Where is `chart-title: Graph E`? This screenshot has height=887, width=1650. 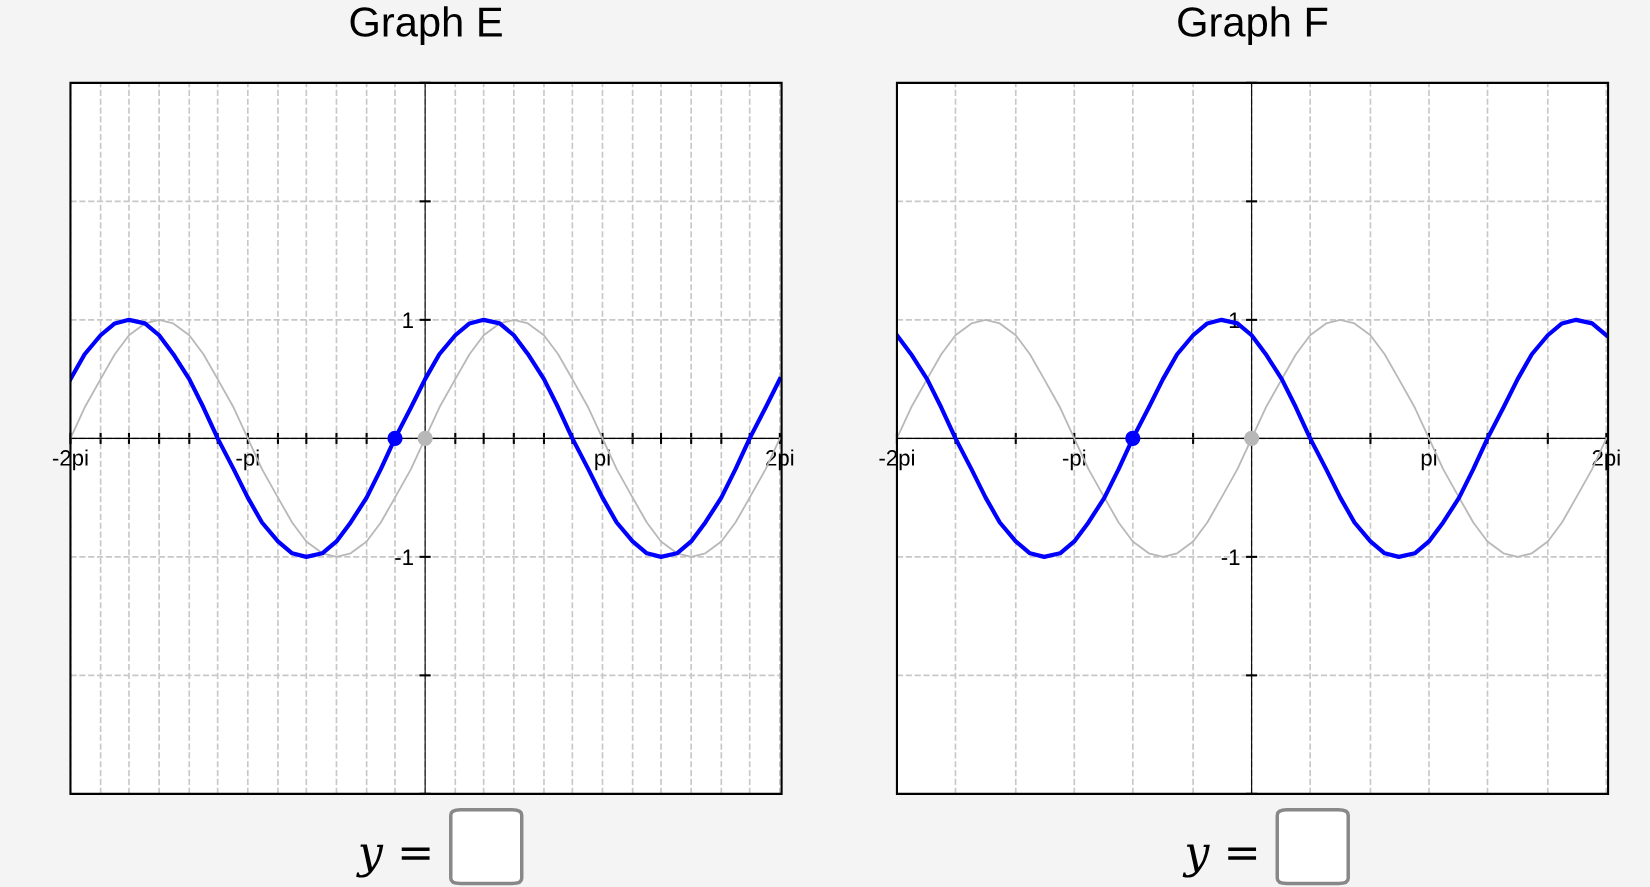 chart-title: Graph E is located at coordinates (426, 26).